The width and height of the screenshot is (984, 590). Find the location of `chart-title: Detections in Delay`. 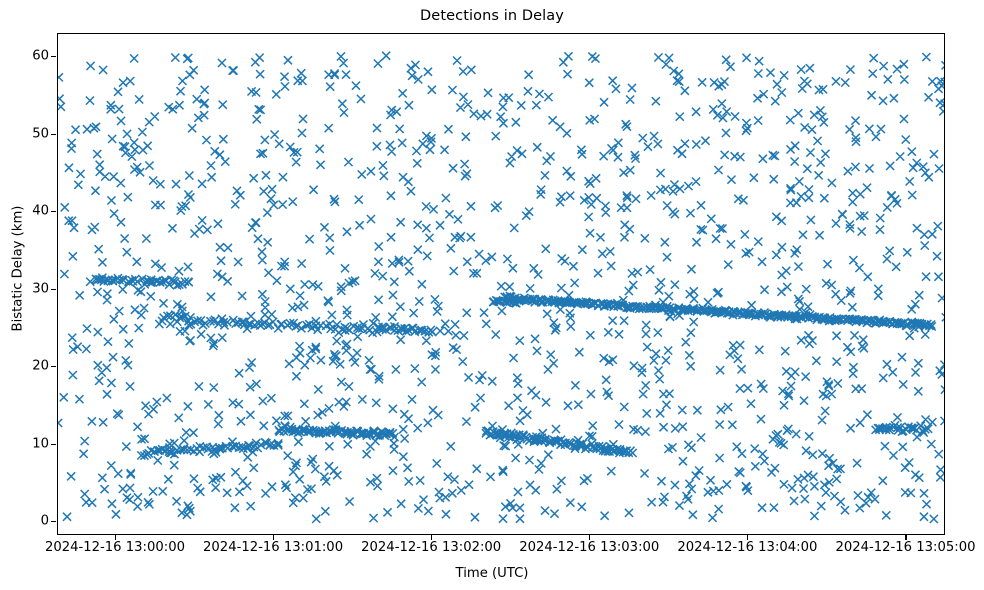

chart-title: Detections in Delay is located at coordinates (492, 16).